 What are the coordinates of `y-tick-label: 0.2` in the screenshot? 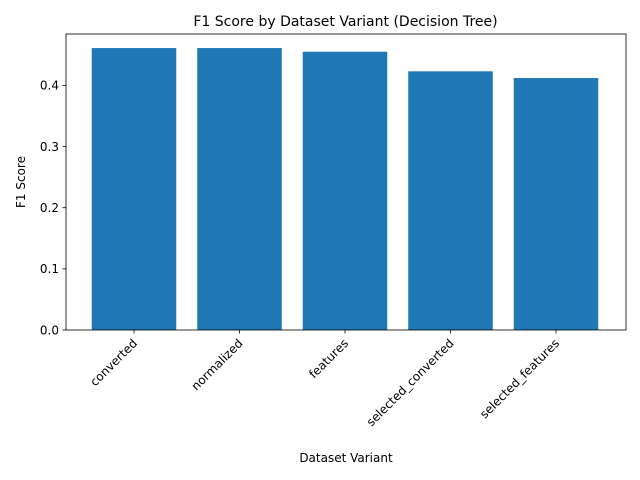 It's located at (49, 208).